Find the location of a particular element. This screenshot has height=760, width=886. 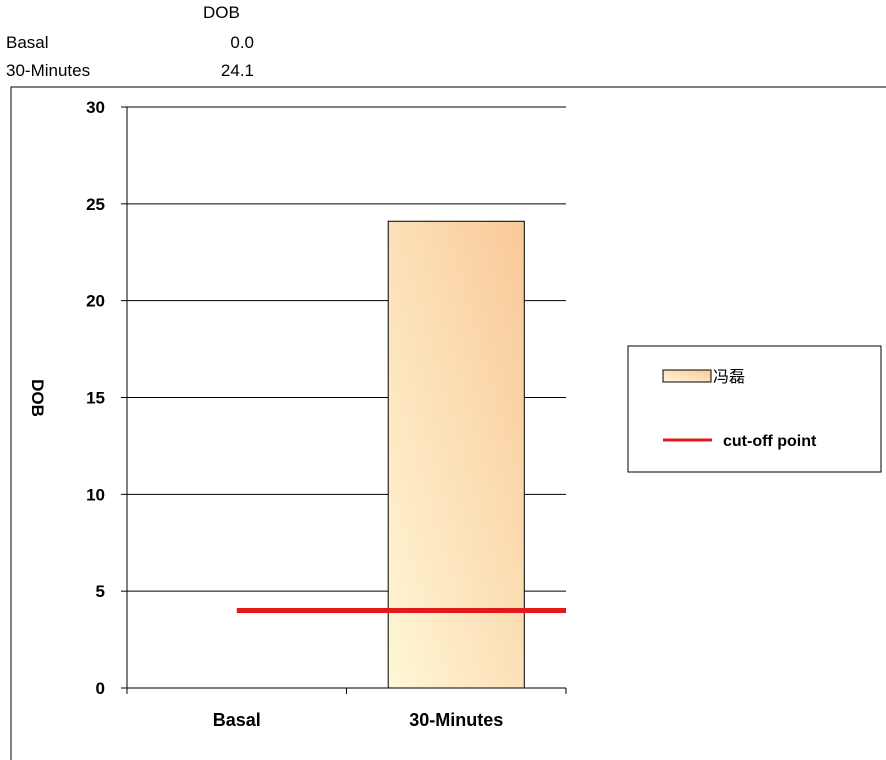

table-row-value-basal: 0.0 is located at coordinates (242, 42).